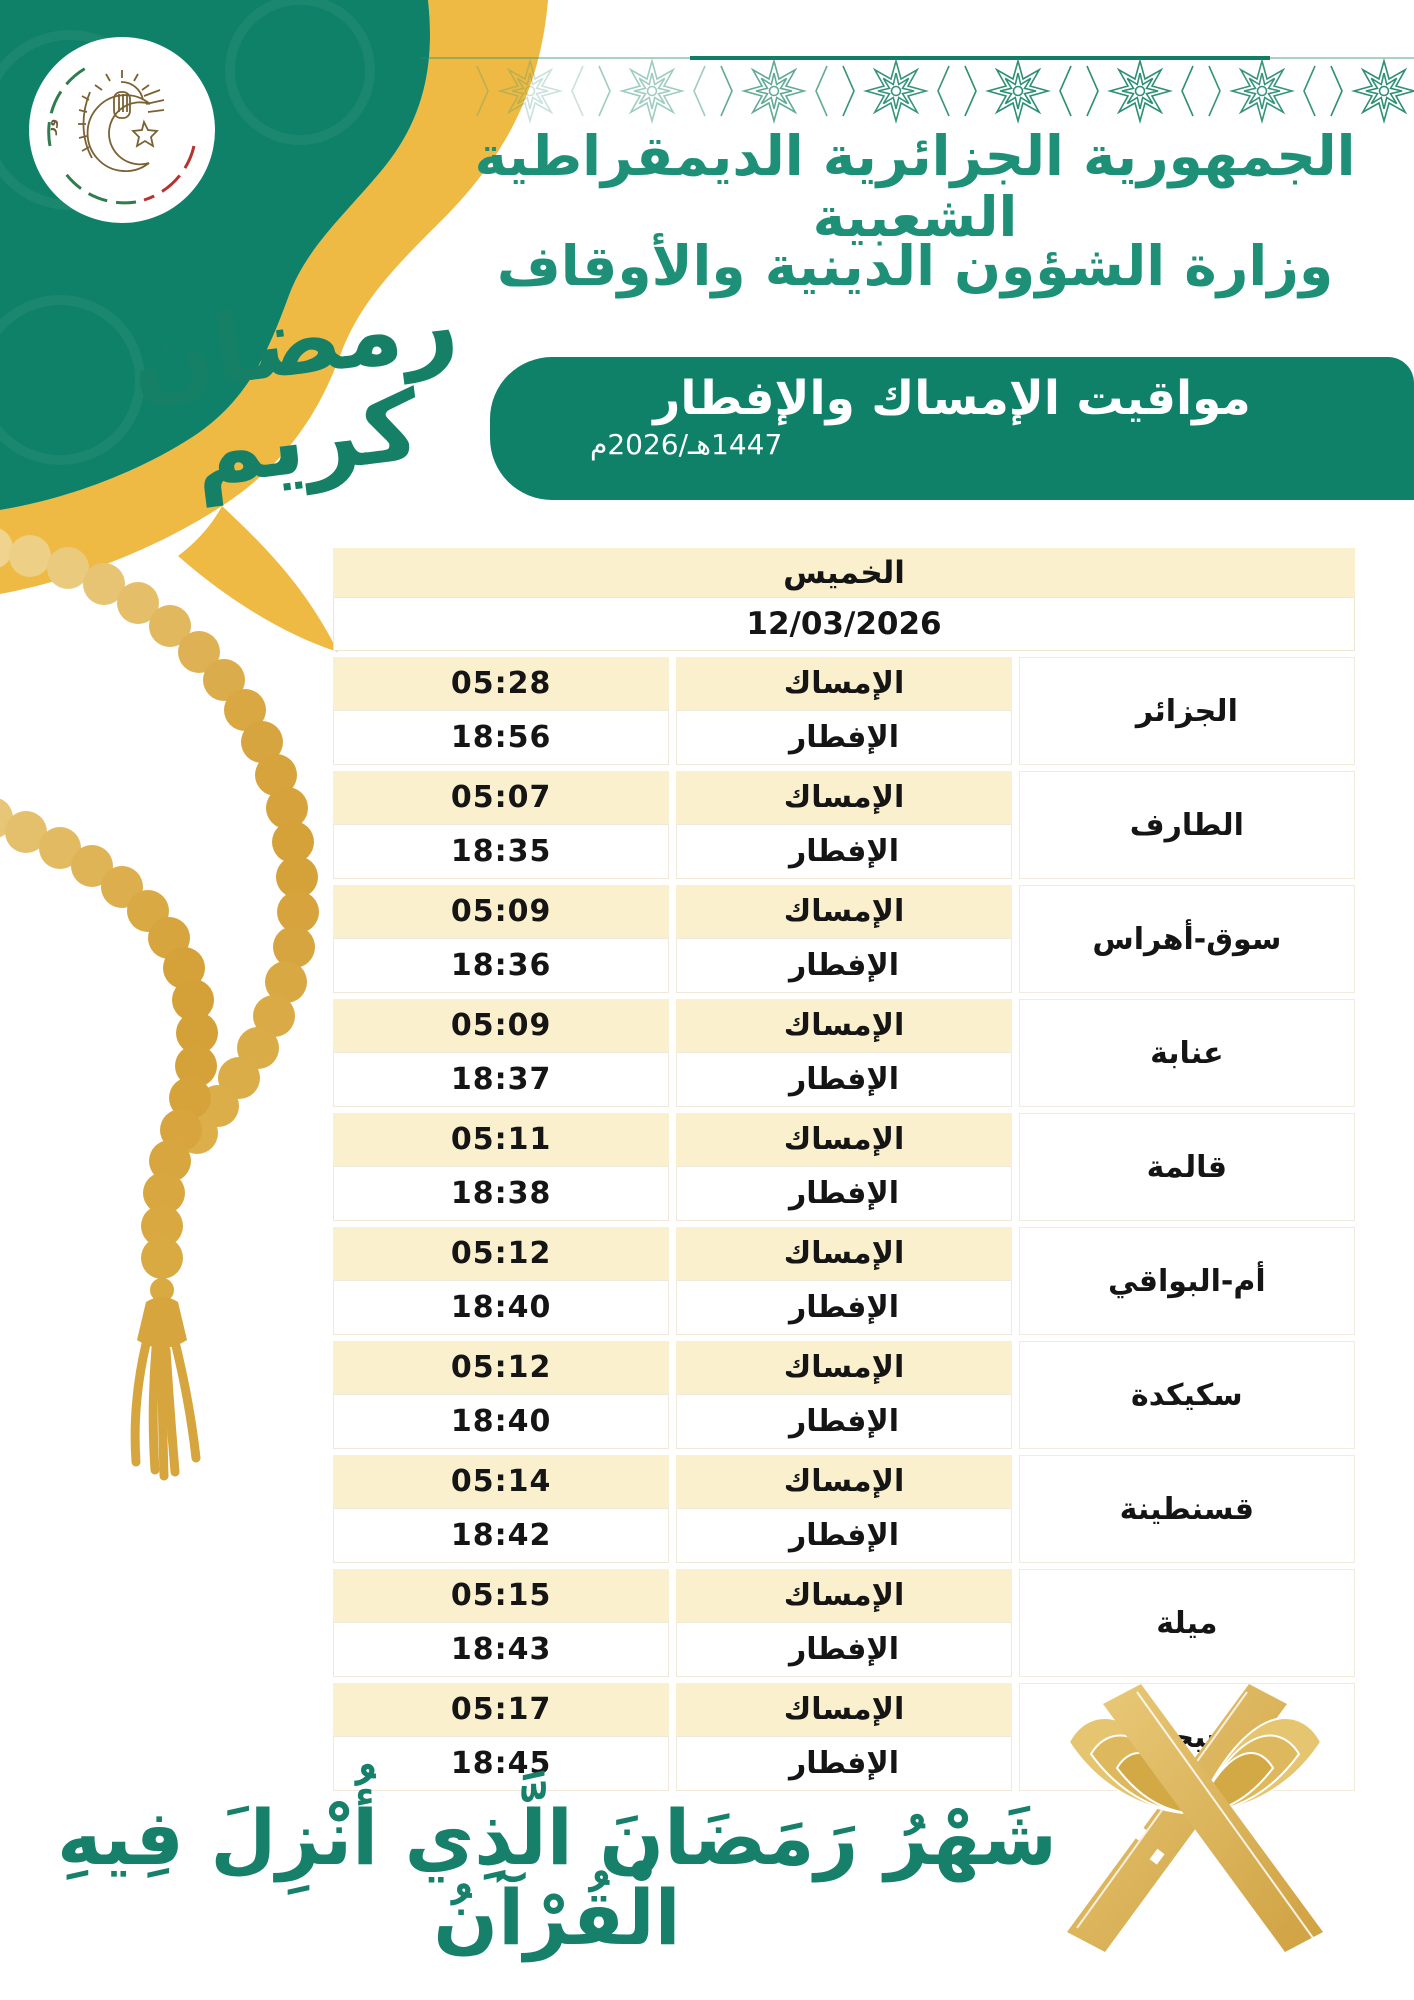 The height and width of the screenshot is (2000, 1414). I want to click on iftar-time-cell: 18:43, so click(501, 1649).